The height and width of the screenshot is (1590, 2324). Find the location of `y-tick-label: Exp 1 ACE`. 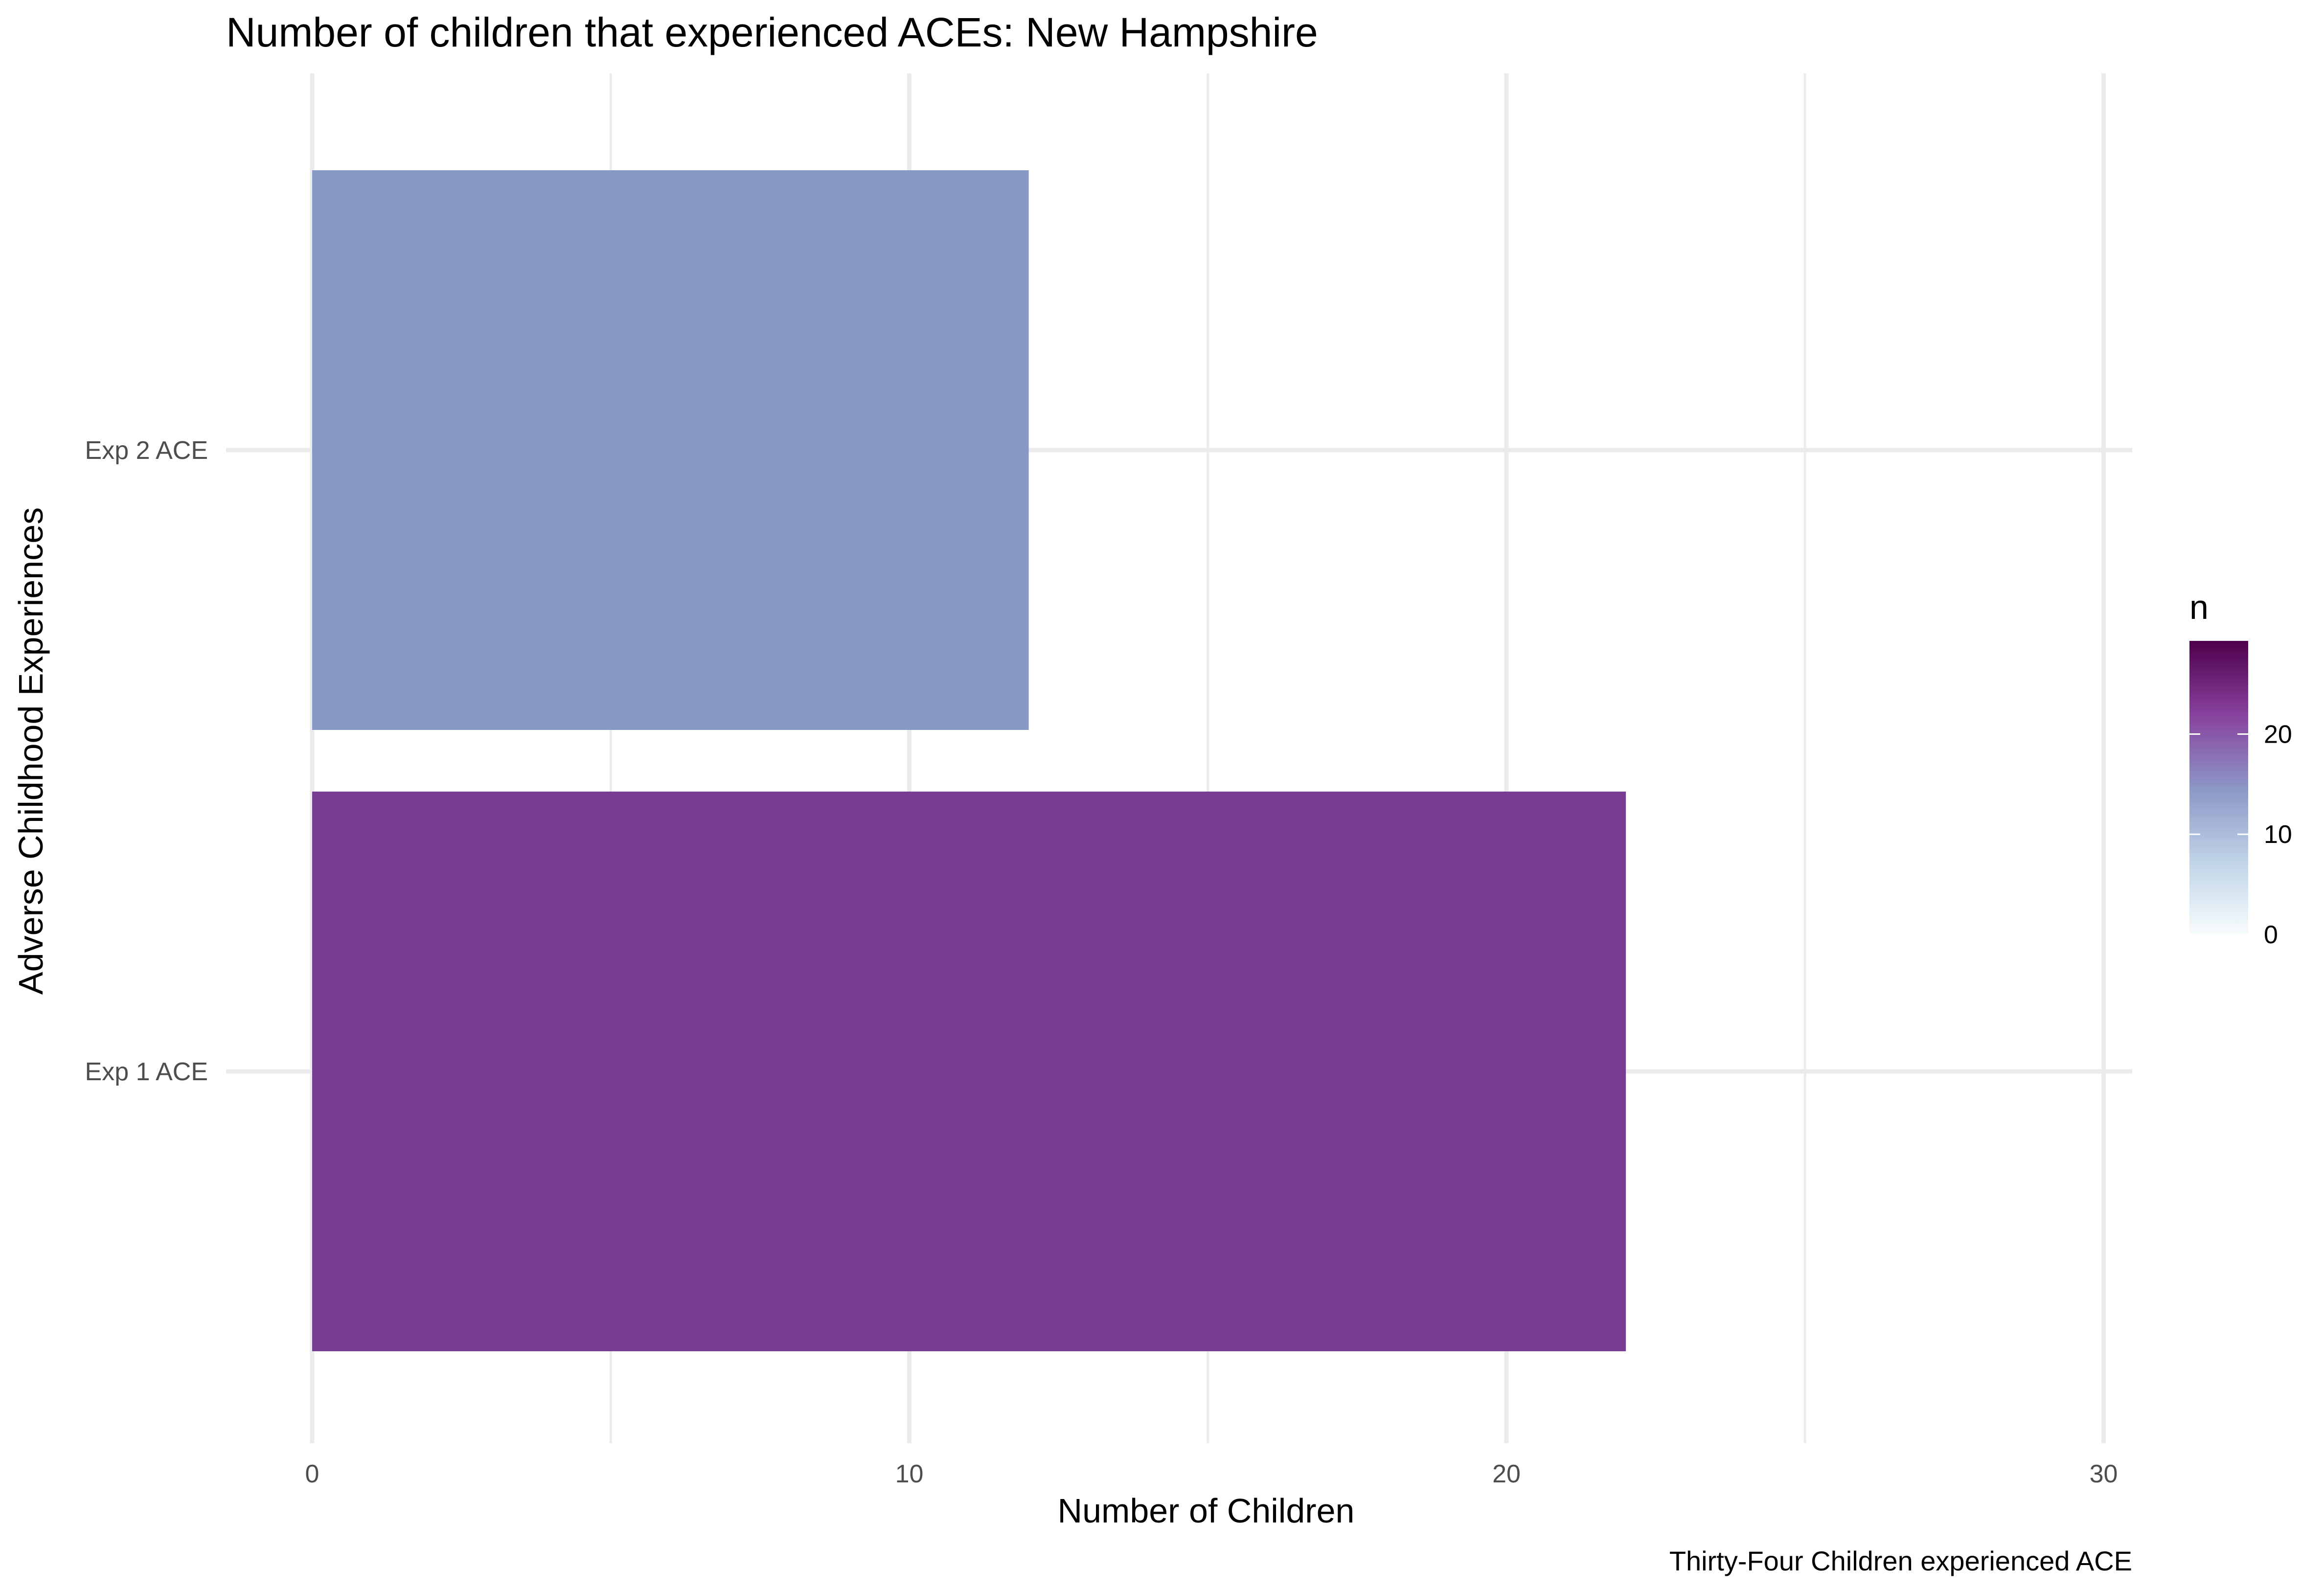

y-tick-label: Exp 1 ACE is located at coordinates (147, 1072).